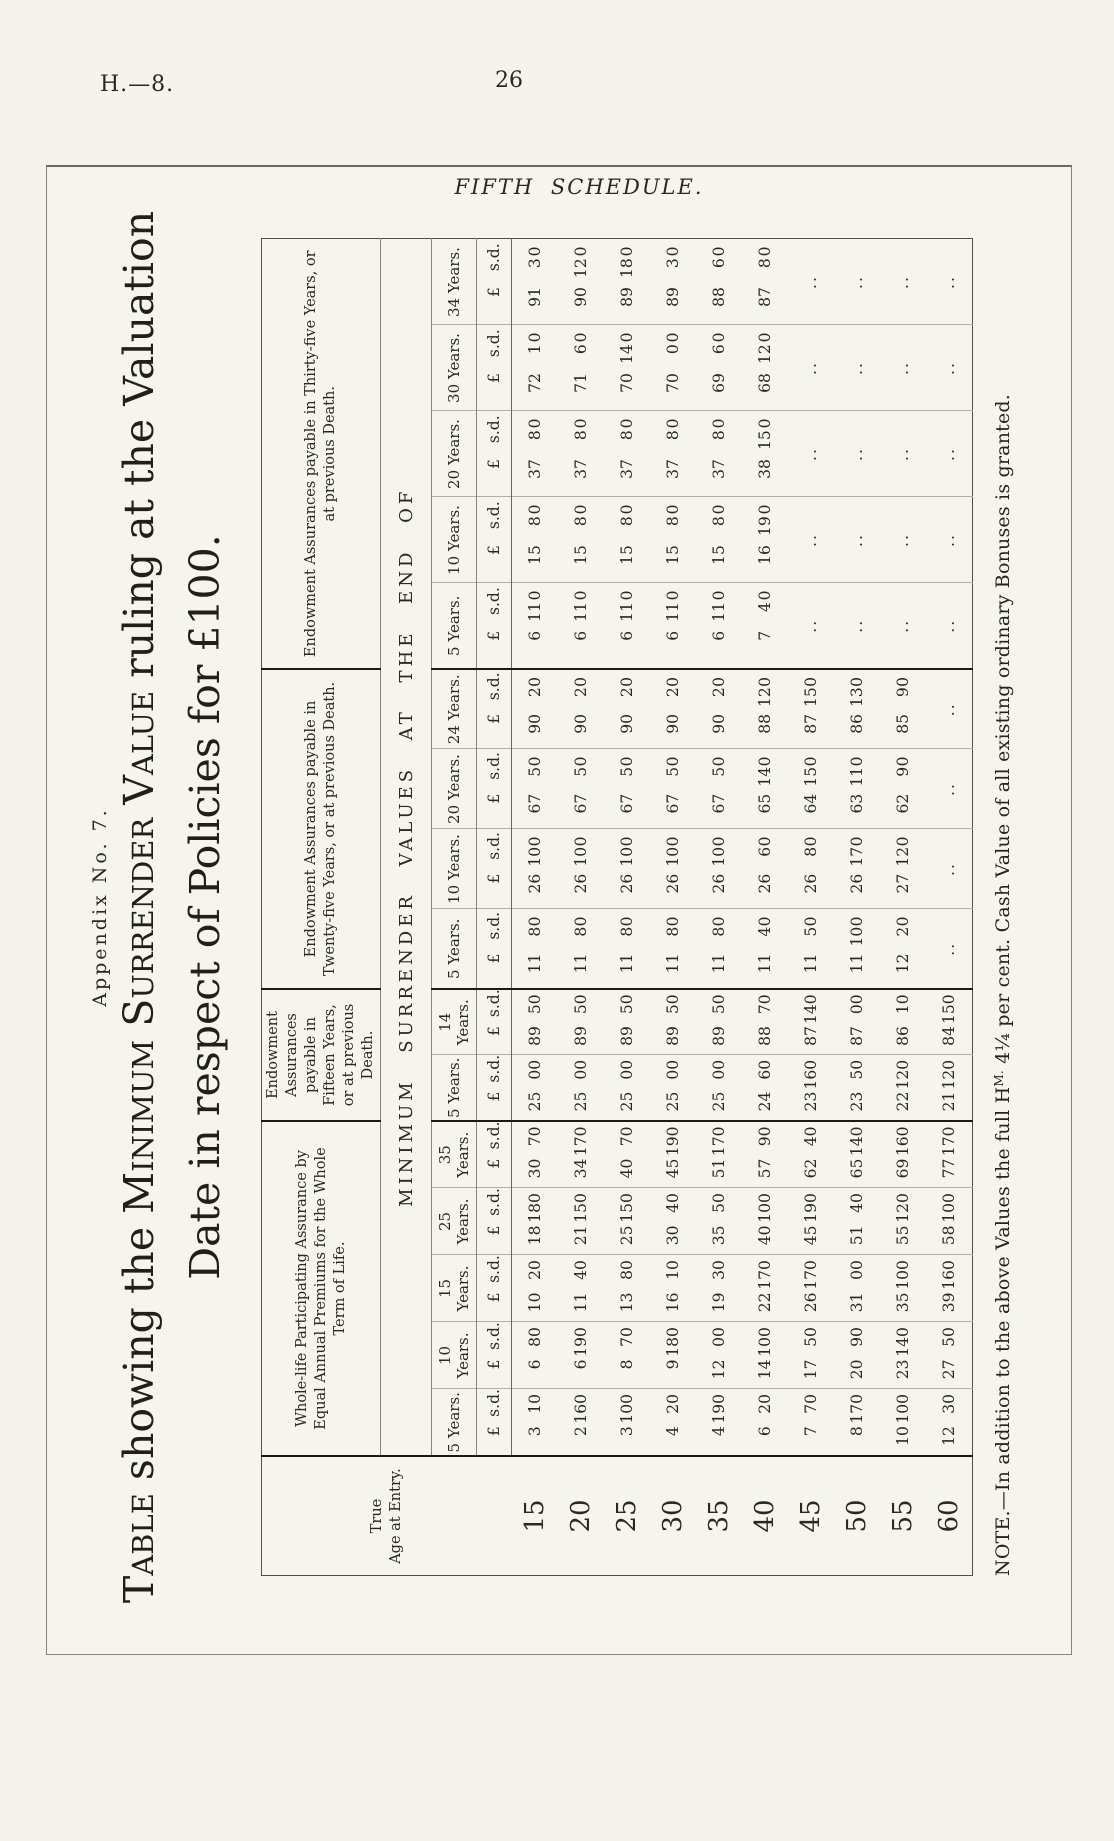  Describe the element at coordinates (494, 1410) in the screenshot. I see `shilling-symbol: s.` at that location.